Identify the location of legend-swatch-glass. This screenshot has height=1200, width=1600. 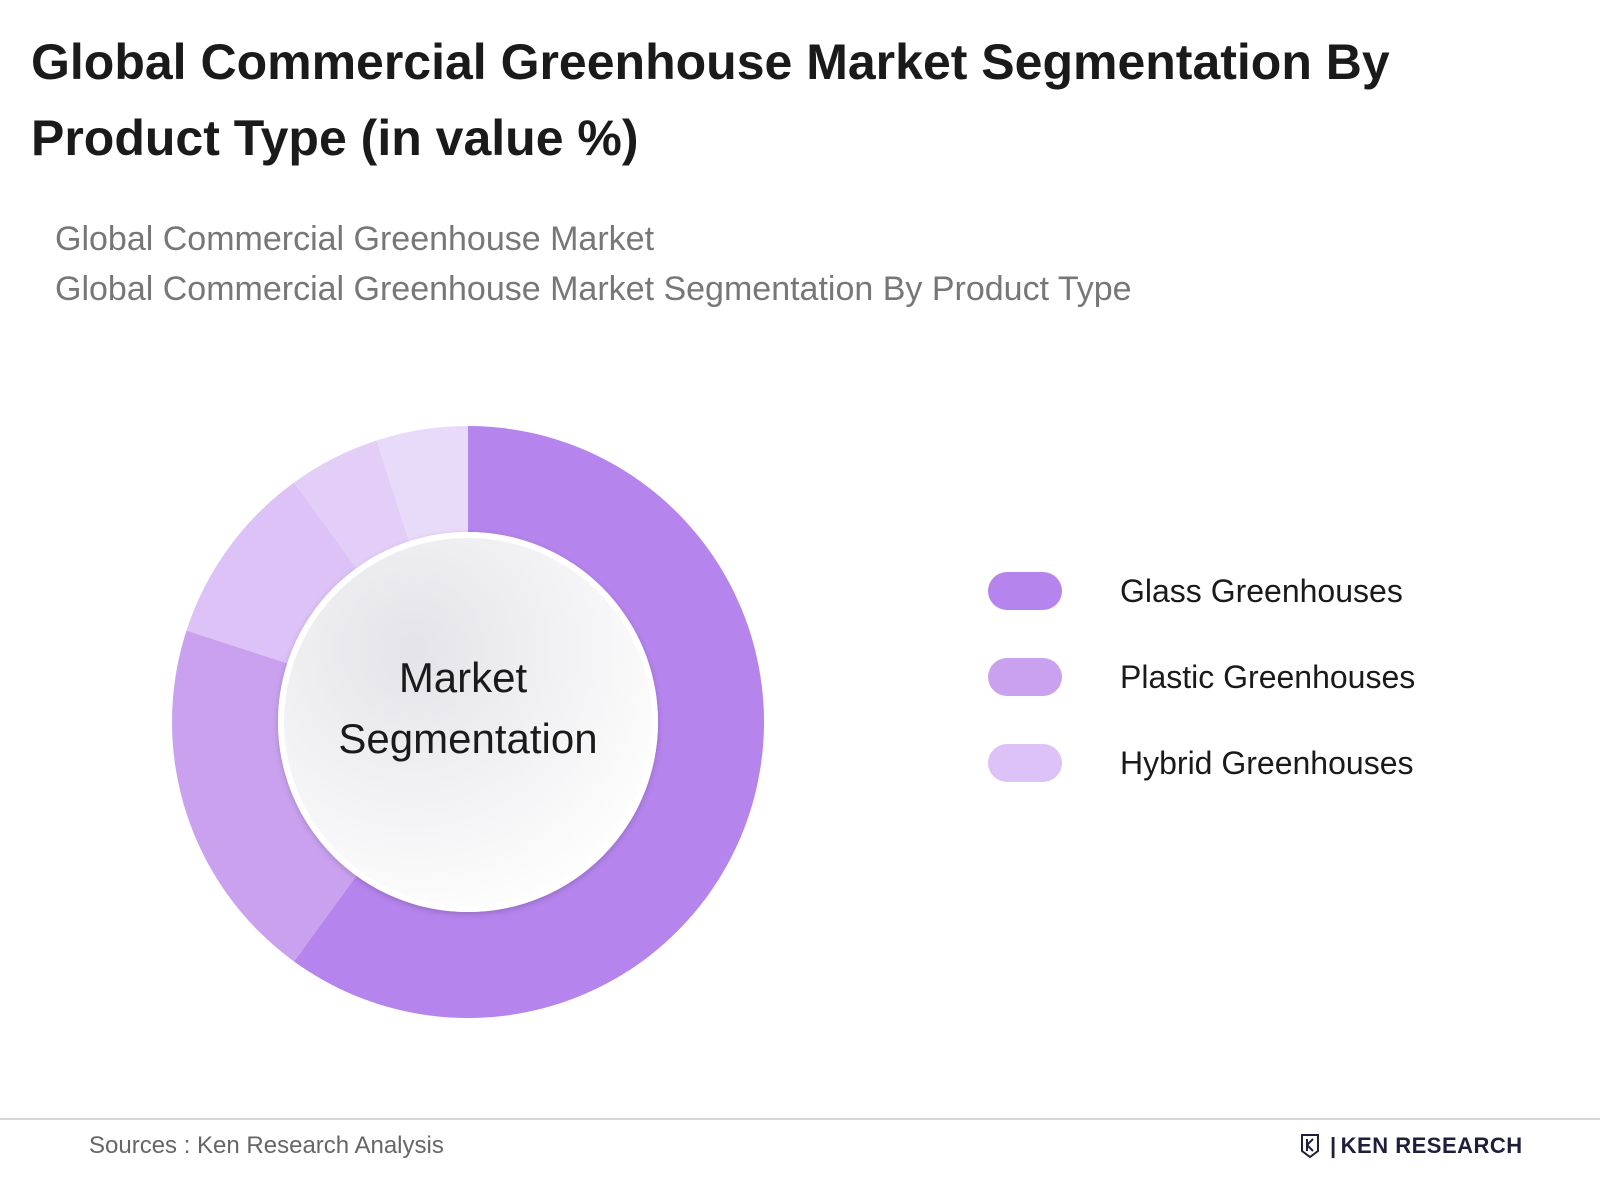
(1025, 591).